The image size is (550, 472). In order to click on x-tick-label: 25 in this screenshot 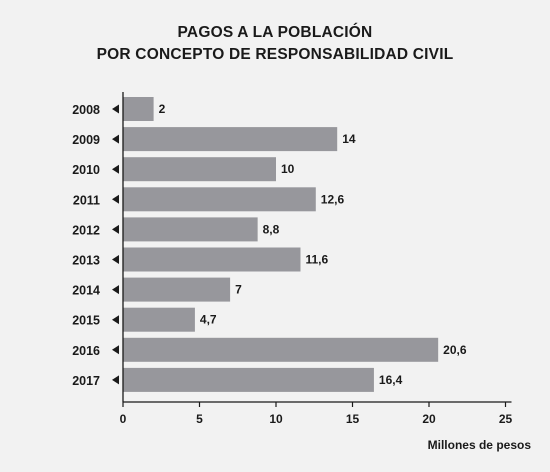, I will do `click(506, 419)`.